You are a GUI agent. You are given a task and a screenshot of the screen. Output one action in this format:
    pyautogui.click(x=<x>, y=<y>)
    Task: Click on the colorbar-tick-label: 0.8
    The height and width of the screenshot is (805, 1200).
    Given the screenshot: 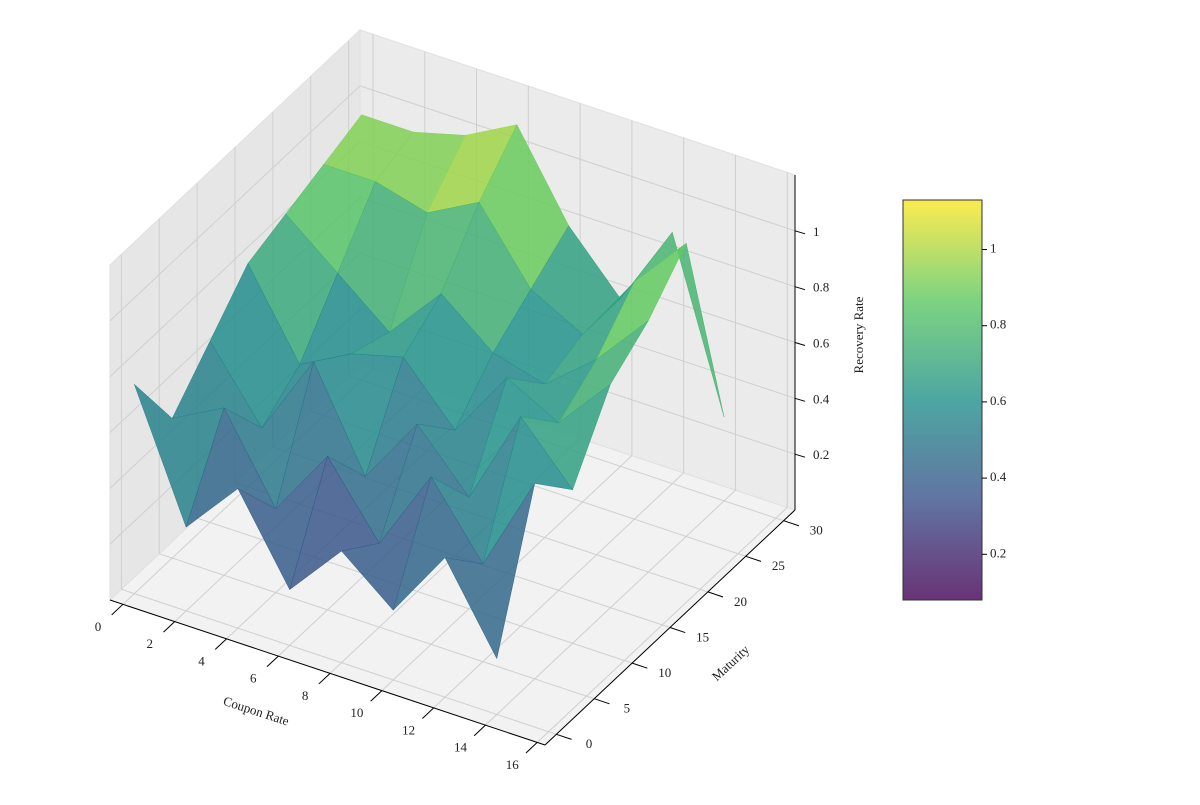 What is the action you would take?
    pyautogui.click(x=998, y=324)
    